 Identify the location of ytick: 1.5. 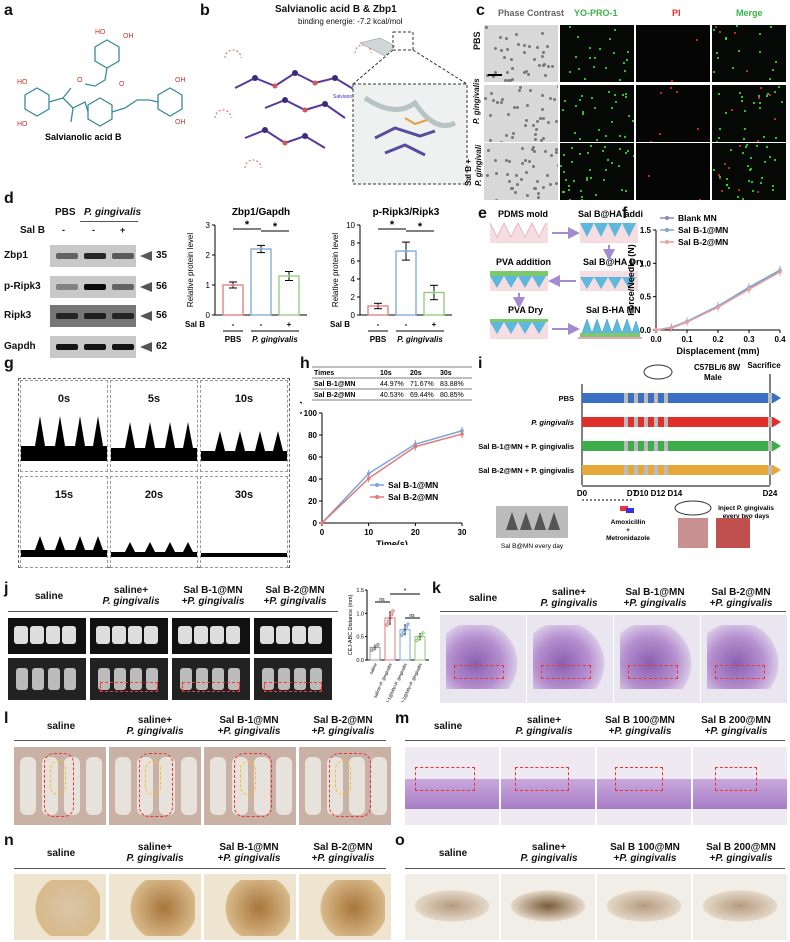
(646, 230).